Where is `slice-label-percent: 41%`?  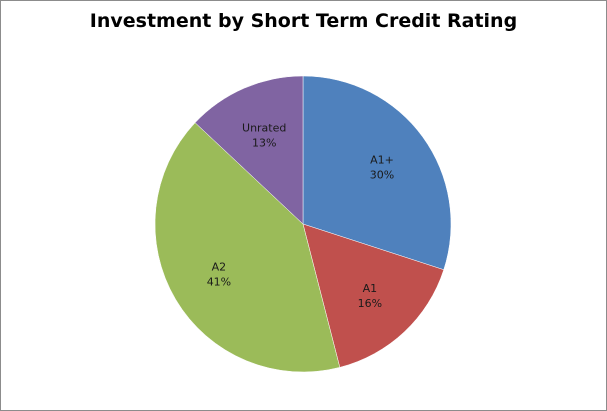
slice-label-percent: 41% is located at coordinates (219, 282).